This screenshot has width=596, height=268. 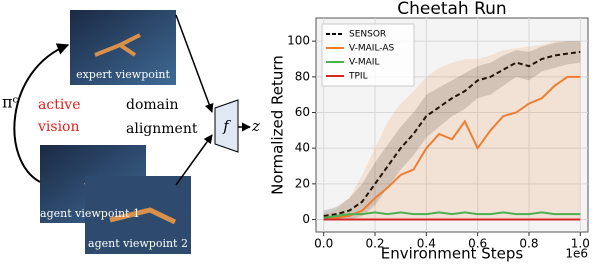 What do you see at coordinates (278, 125) in the screenshot?
I see `y-axis-label: Normalized Return` at bounding box center [278, 125].